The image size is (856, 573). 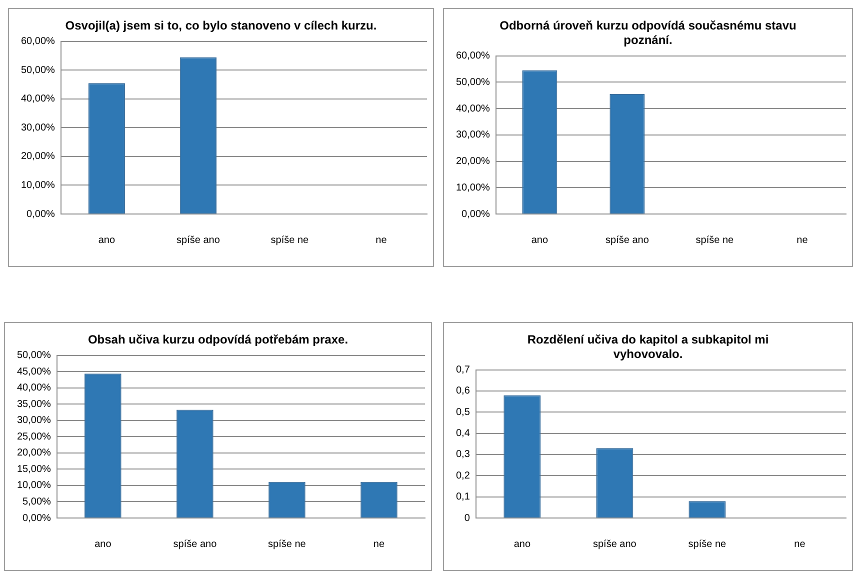 What do you see at coordinates (463, 391) in the screenshot?
I see `y-tick-label: 0,6` at bounding box center [463, 391].